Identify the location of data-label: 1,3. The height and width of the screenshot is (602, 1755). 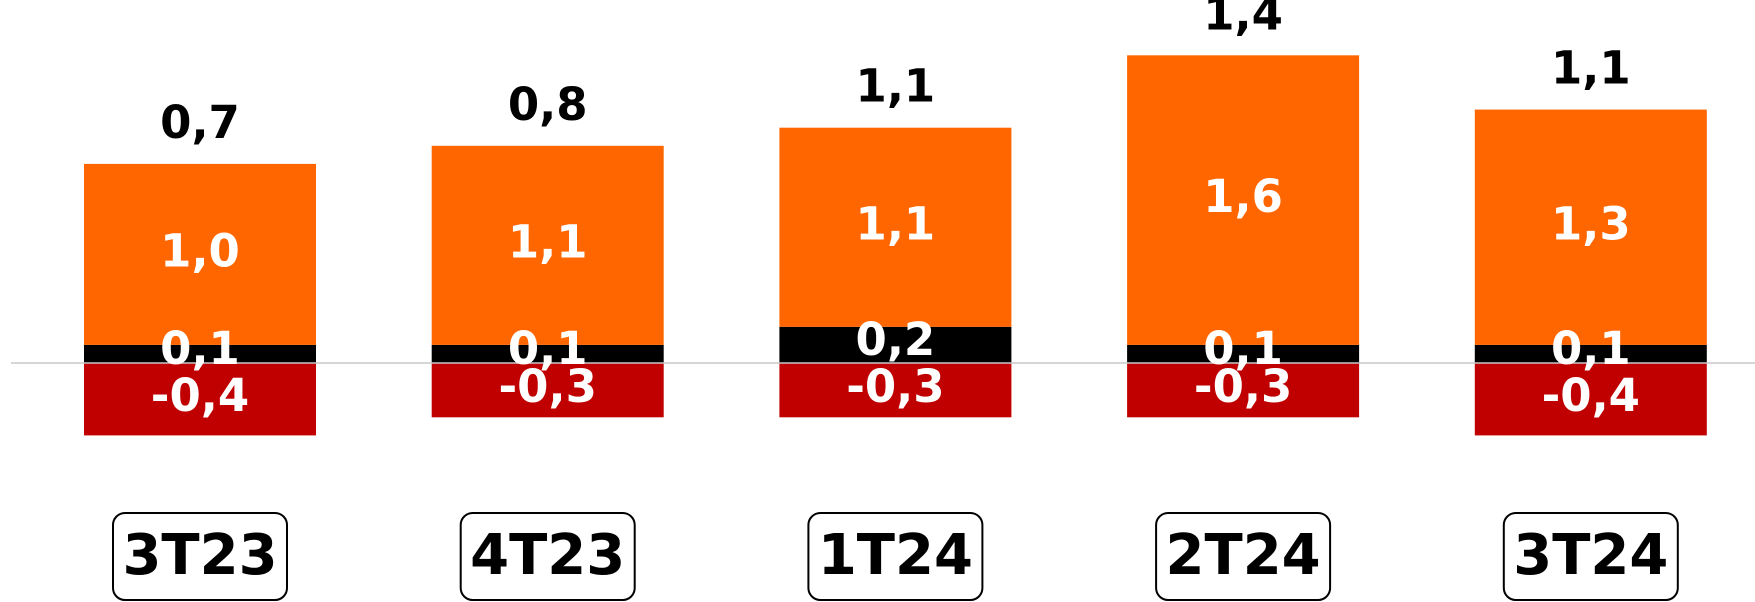
(1591, 223).